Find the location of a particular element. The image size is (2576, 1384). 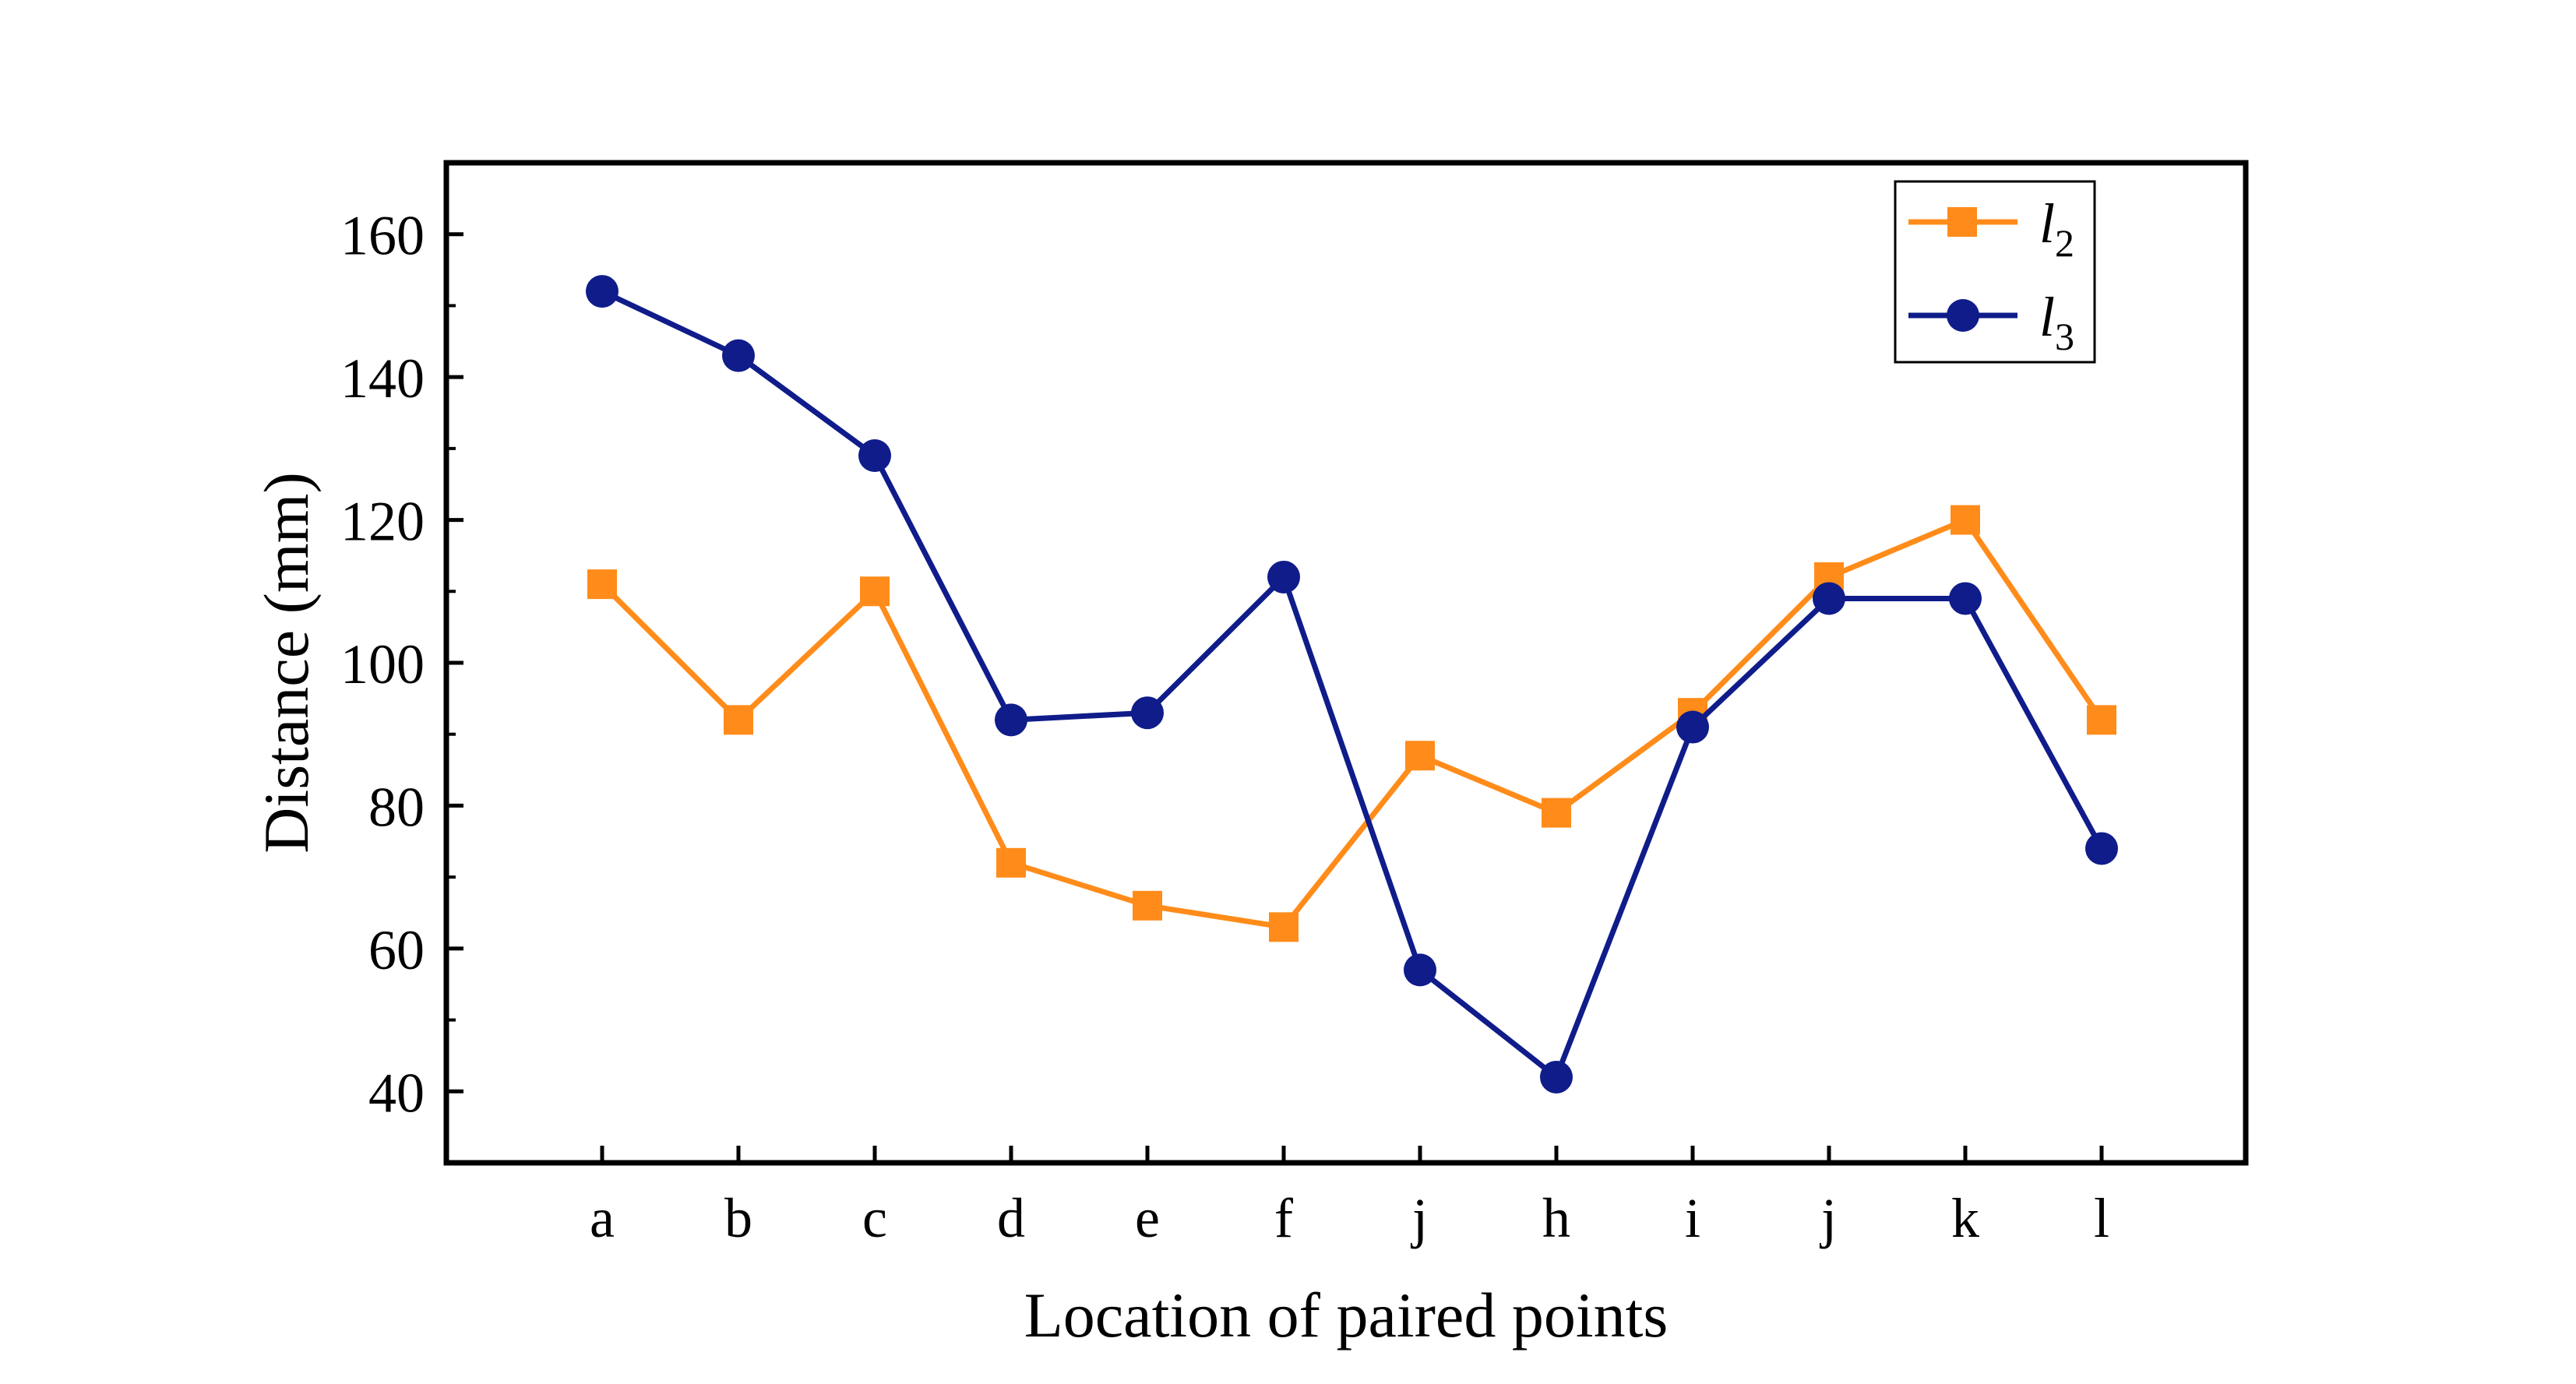

x-tick-label: e is located at coordinates (1148, 1218).